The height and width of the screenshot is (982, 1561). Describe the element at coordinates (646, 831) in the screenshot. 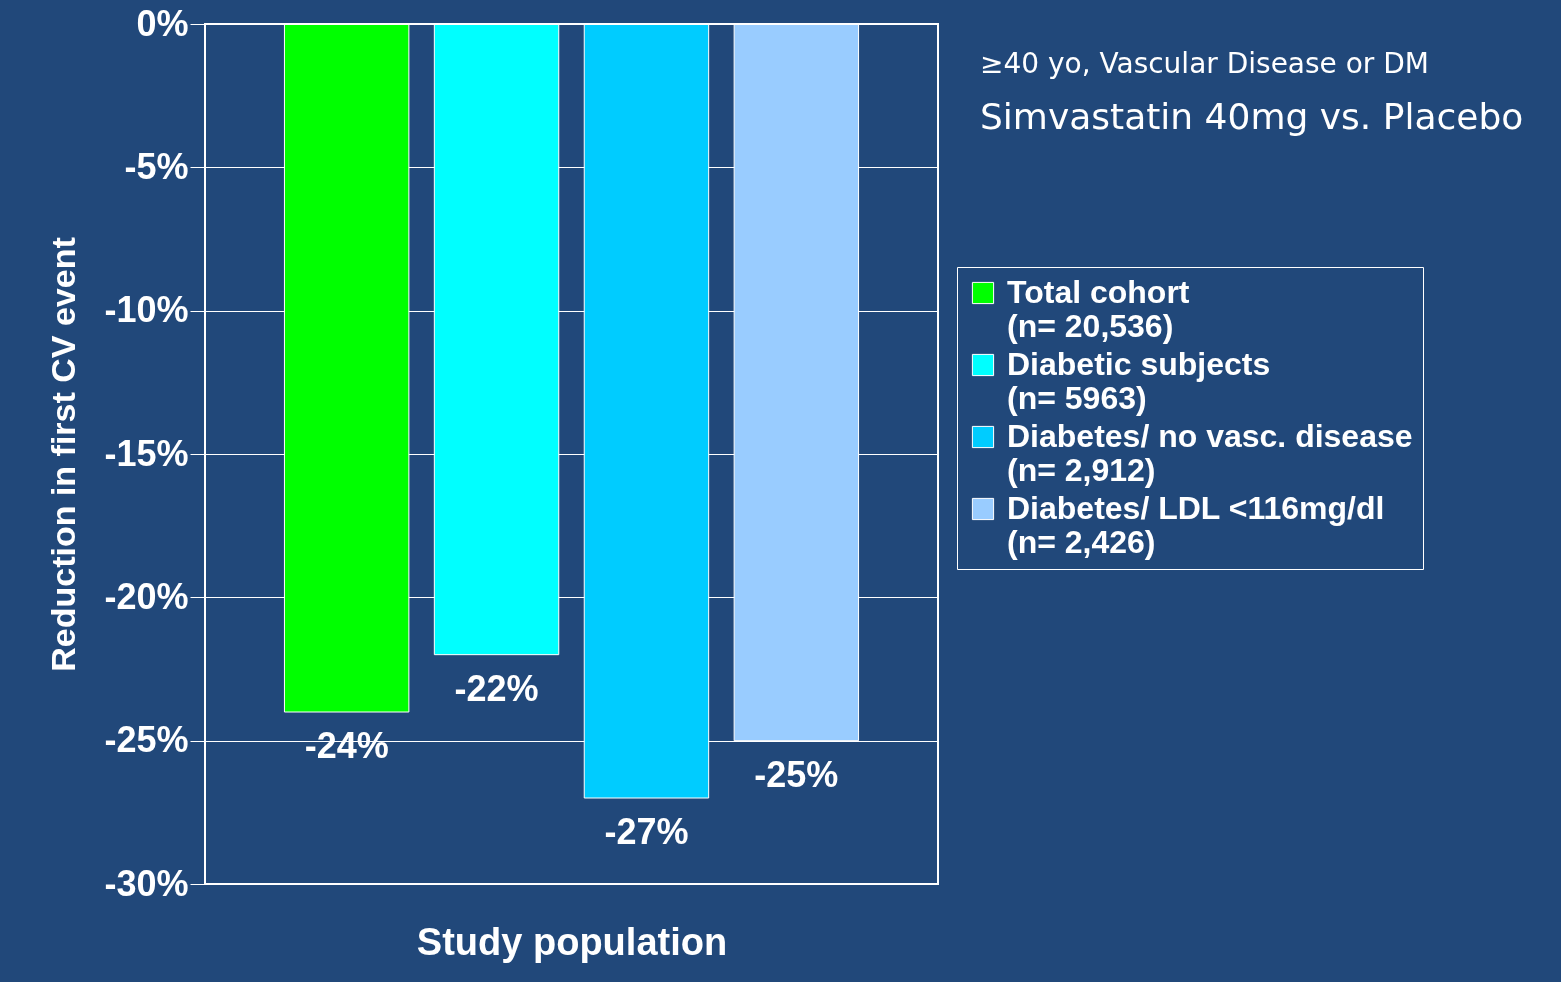

I see `text: -27%` at that location.